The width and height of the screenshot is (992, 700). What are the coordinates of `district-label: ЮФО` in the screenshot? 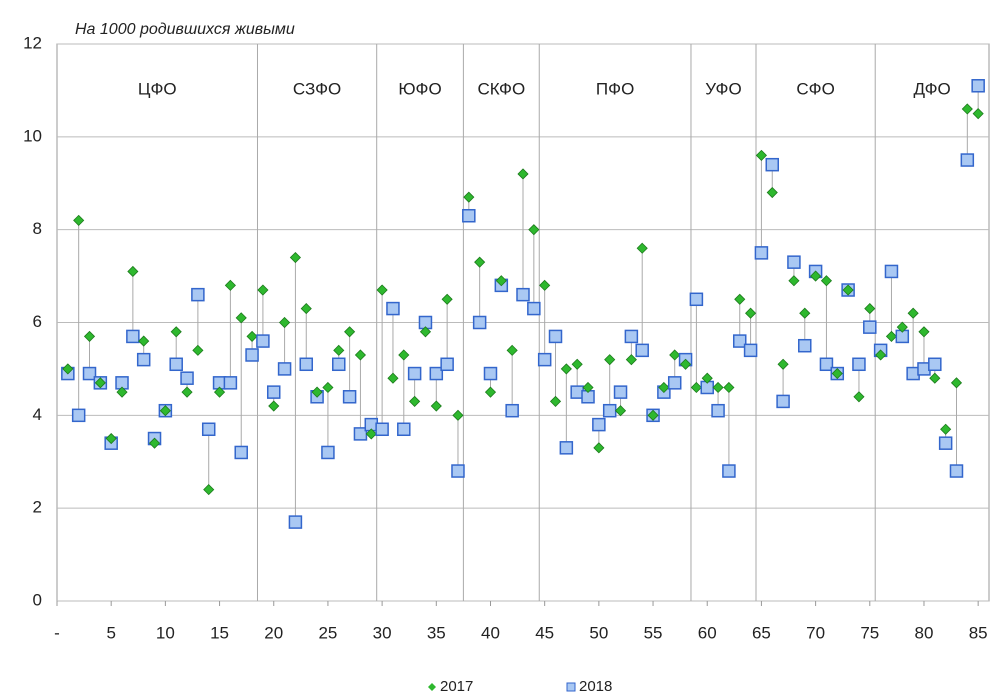 It's located at (419, 88).